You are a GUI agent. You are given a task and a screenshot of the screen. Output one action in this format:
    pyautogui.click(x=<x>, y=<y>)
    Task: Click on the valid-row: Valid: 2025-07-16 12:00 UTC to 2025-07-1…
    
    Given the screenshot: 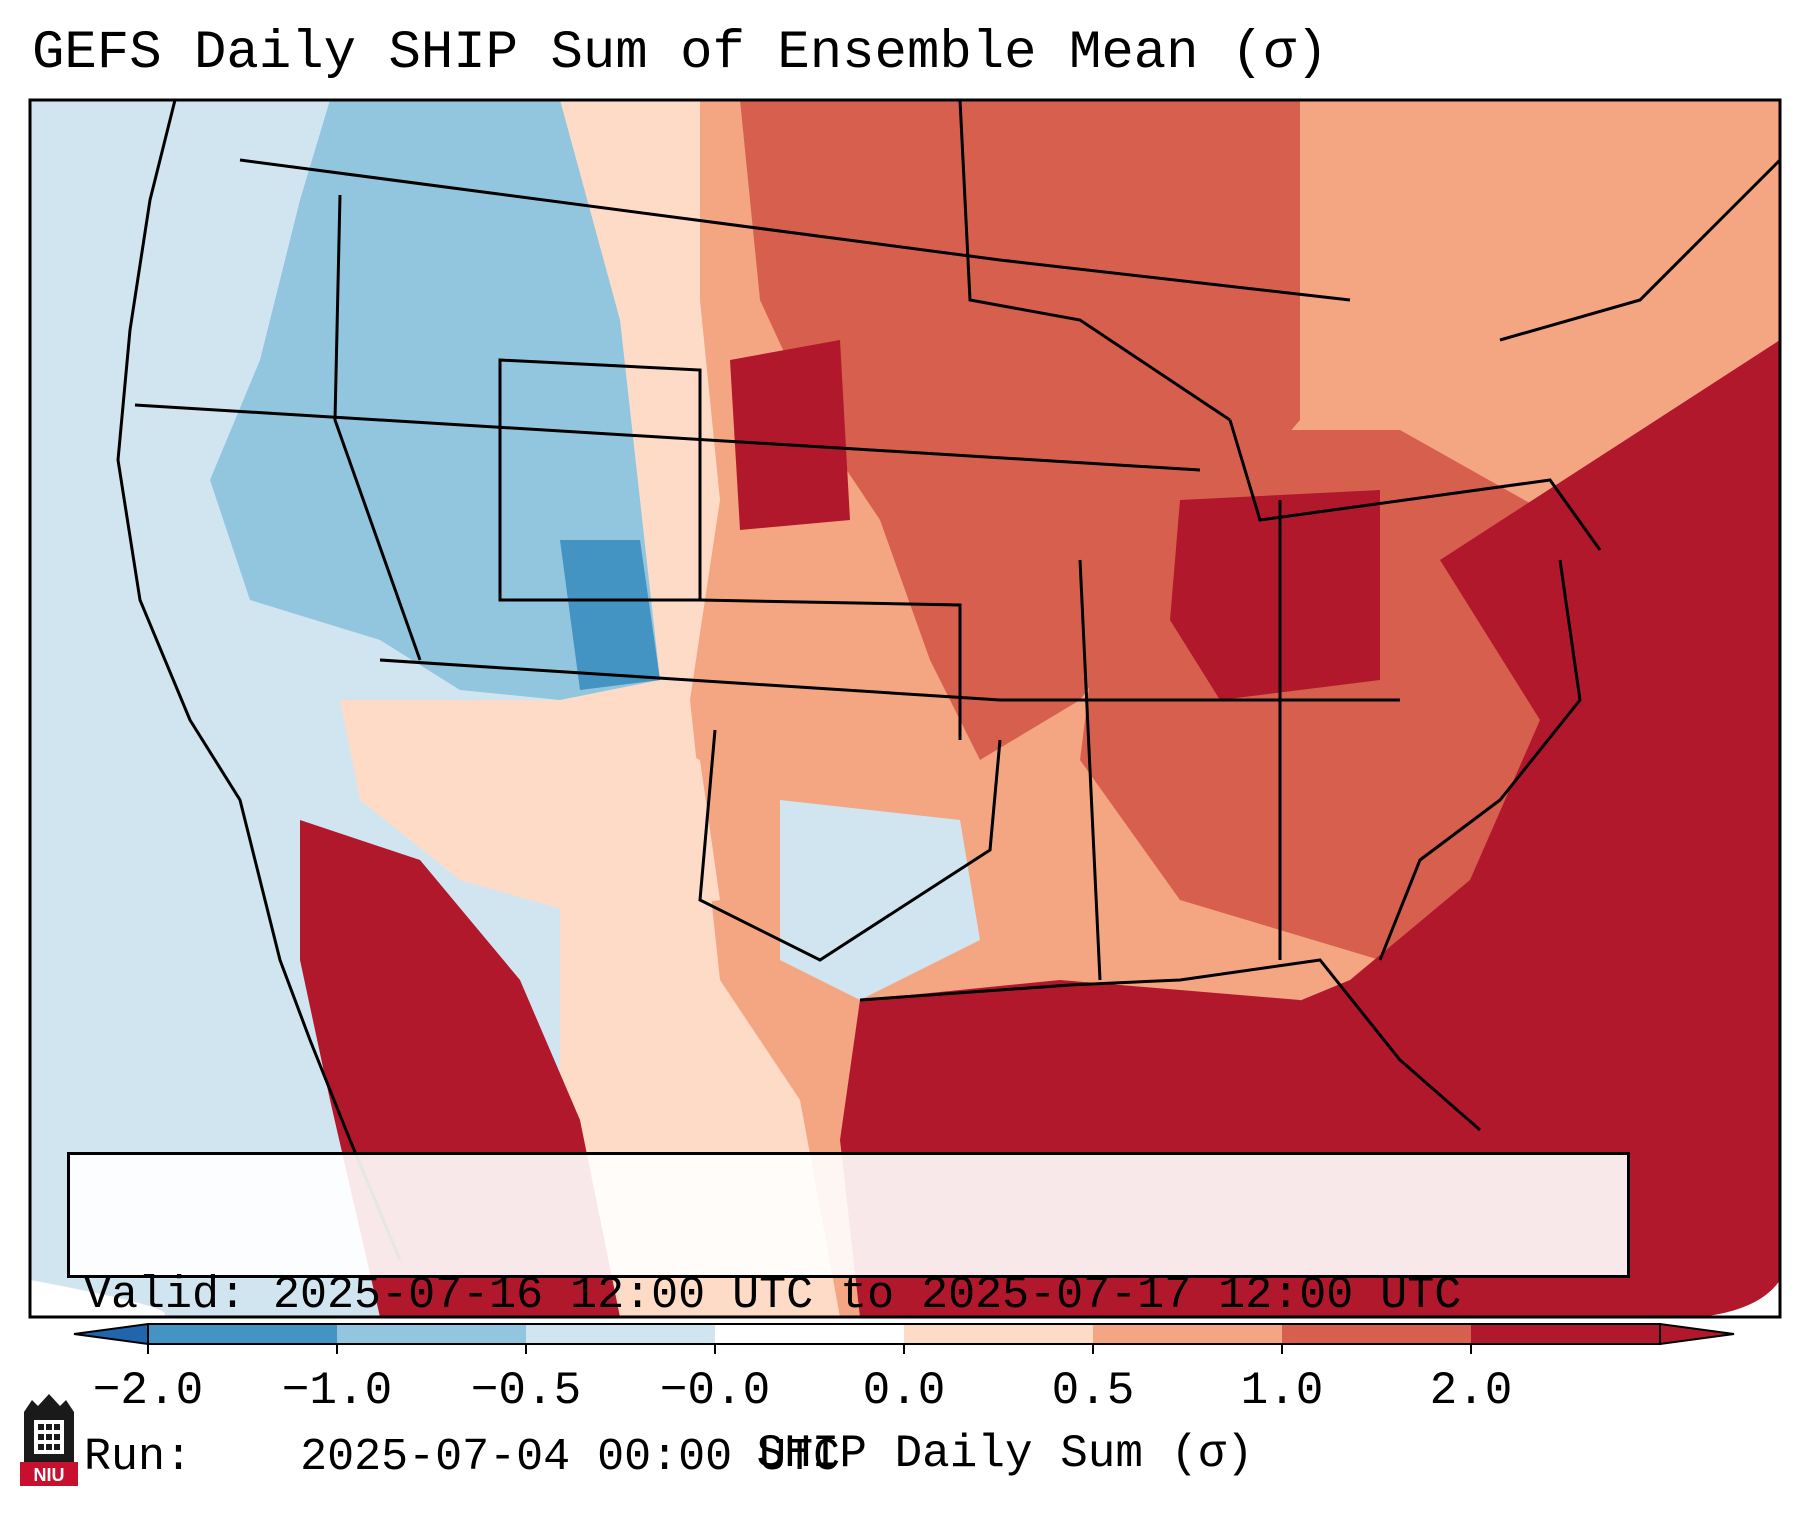 What is the action you would take?
    pyautogui.click(x=848, y=1296)
    